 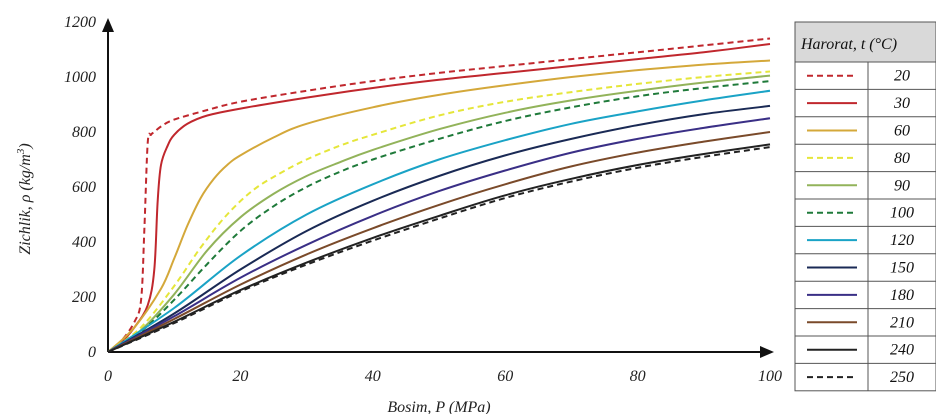 What do you see at coordinates (438, 406) in the screenshot?
I see `x-axis-label: Bosim, P (MPa)` at bounding box center [438, 406].